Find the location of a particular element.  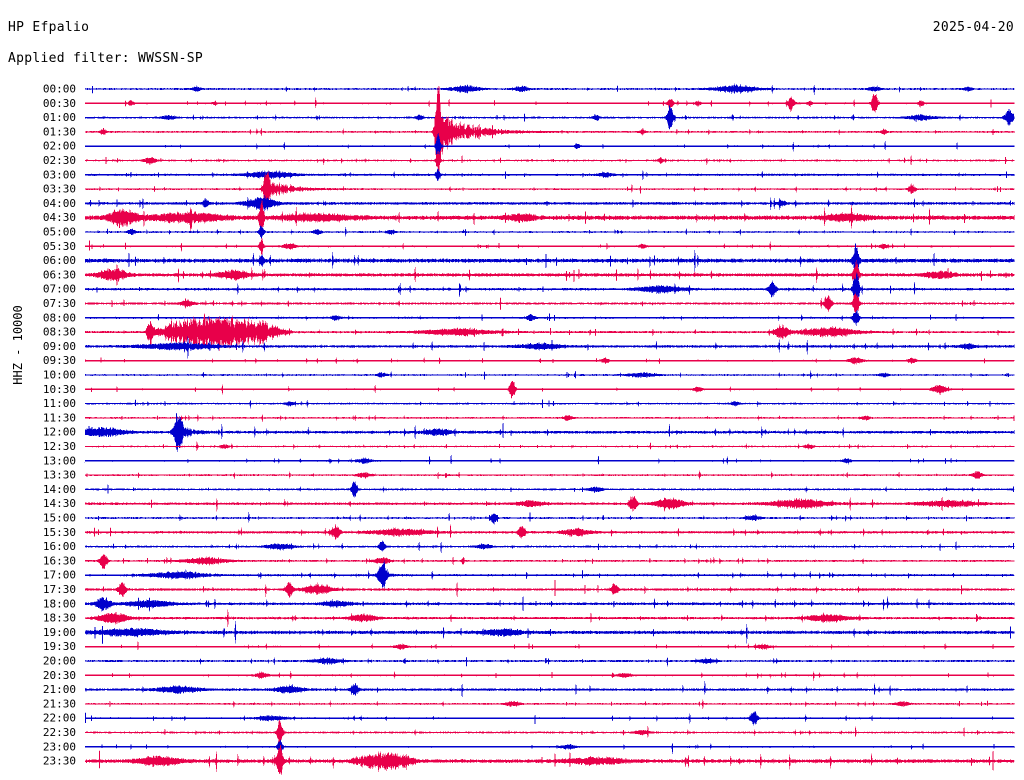

time-tick-label: 18:30 is located at coordinates (59, 618).